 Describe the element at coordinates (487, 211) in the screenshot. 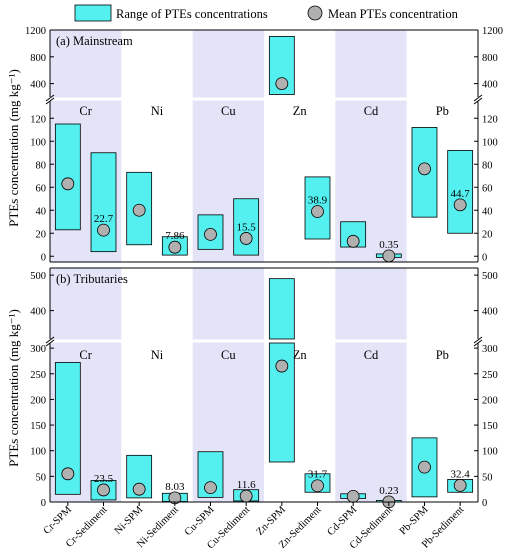

I see `tick-label-right: 40` at that location.